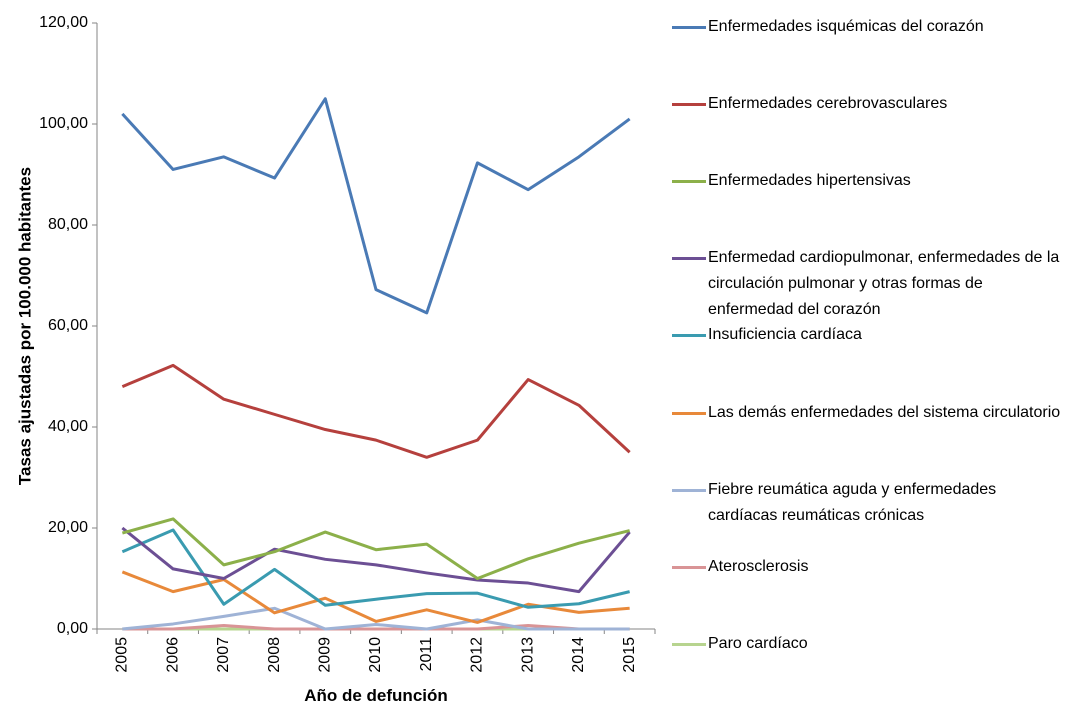 Image resolution: width=1068 pixels, height=709 pixels. I want to click on y-tick-label: 100,00, so click(63, 123).